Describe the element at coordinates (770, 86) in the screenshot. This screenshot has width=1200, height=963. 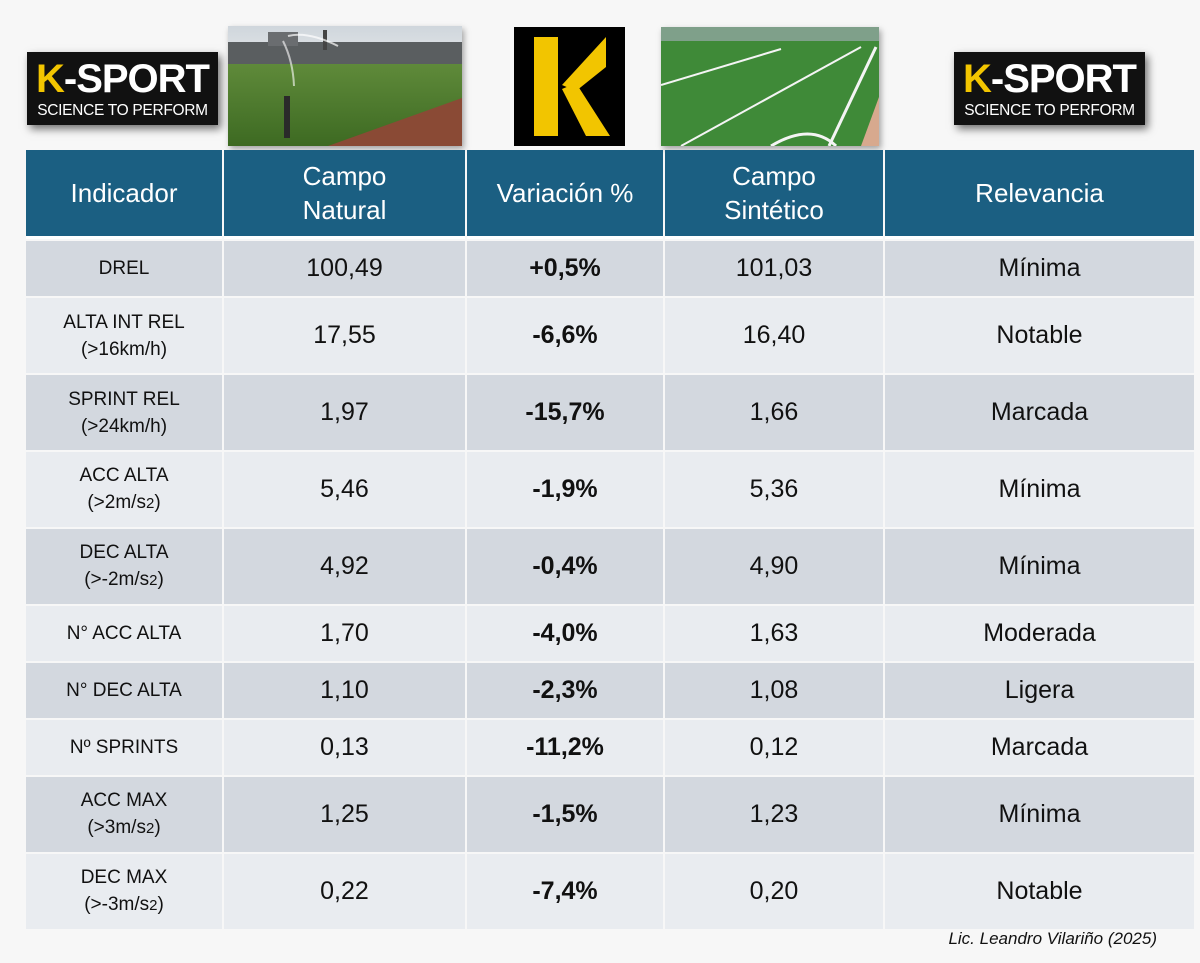
I see `synthetic-turf-photo` at that location.